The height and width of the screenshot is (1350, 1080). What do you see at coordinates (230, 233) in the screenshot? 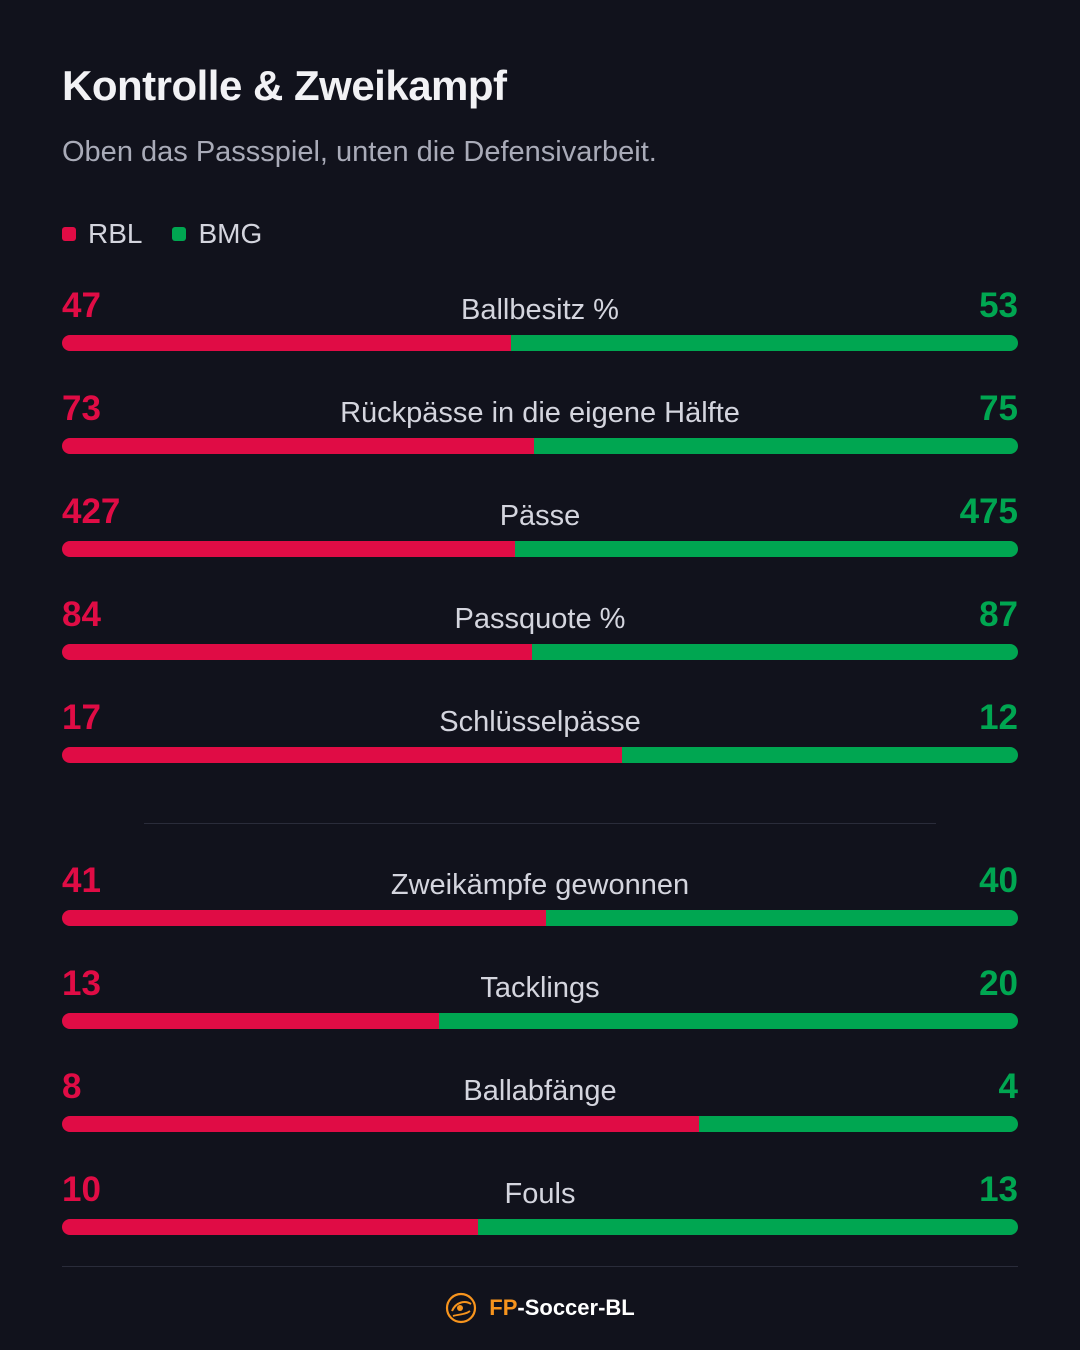
I see `legend-label-away: BMG` at bounding box center [230, 233].